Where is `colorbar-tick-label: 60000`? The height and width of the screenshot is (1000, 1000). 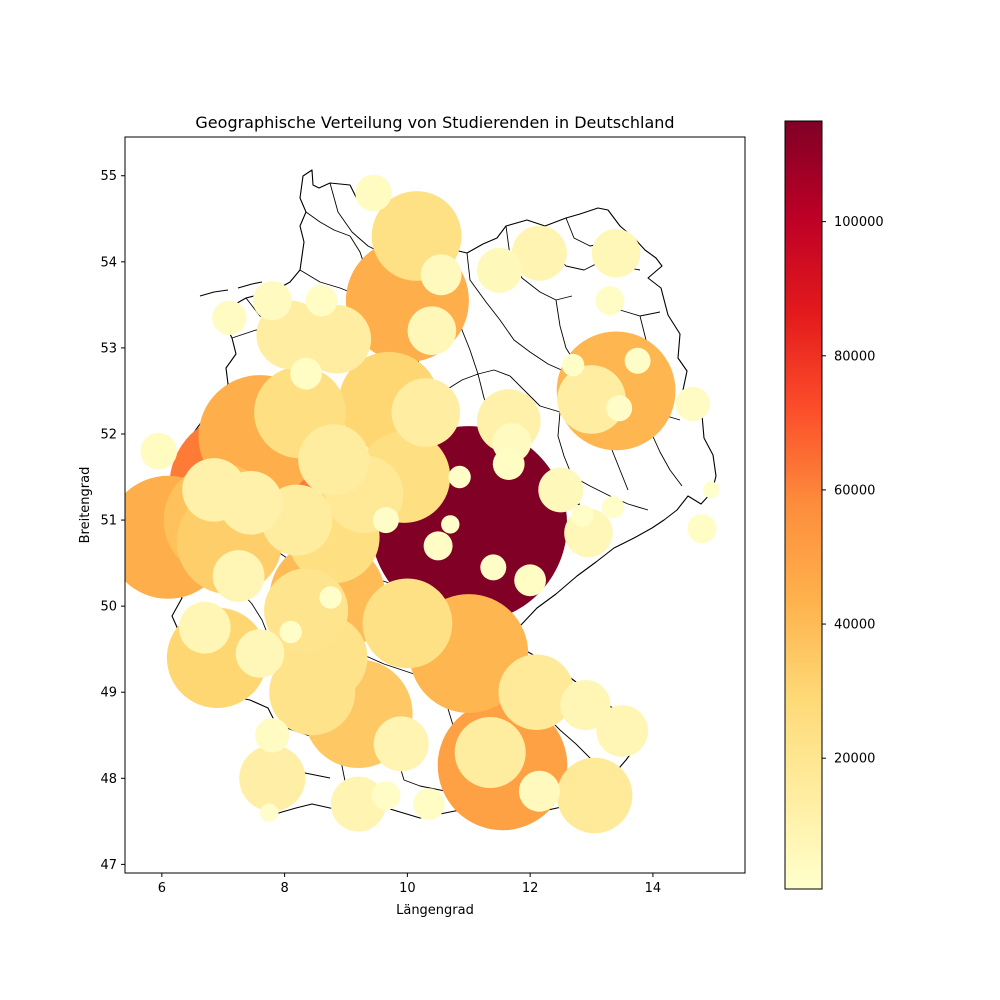 colorbar-tick-label: 60000 is located at coordinates (854, 490).